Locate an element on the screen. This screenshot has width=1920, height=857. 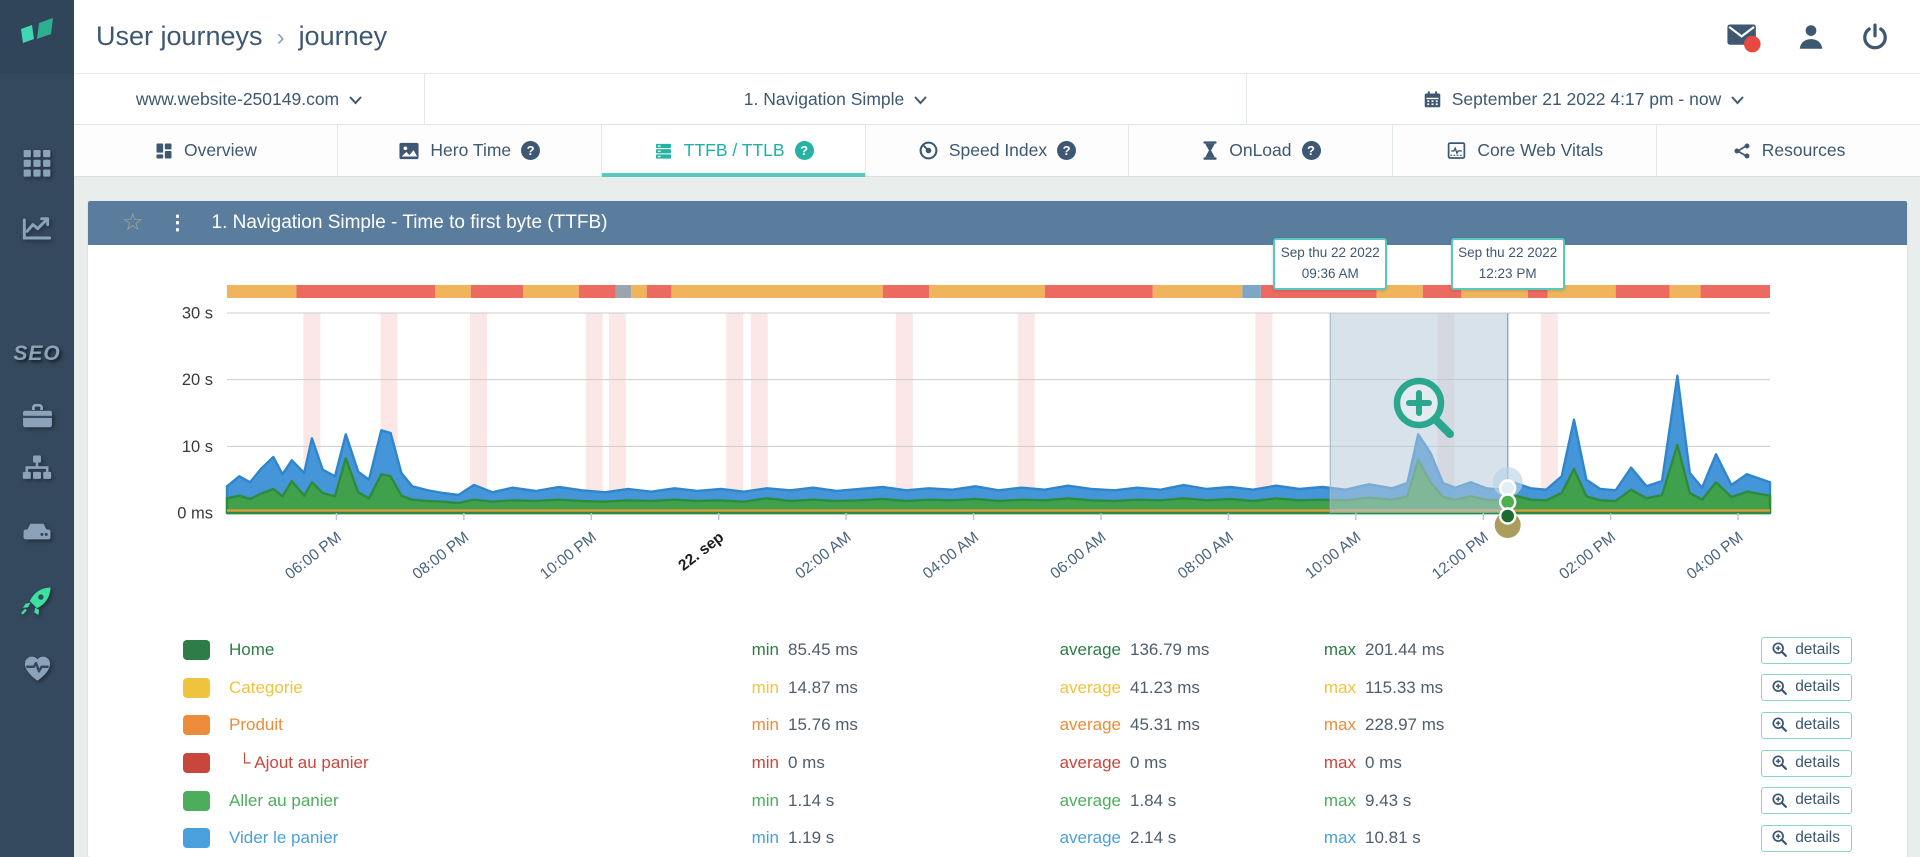
average-value: 1.84 s is located at coordinates (1153, 800).